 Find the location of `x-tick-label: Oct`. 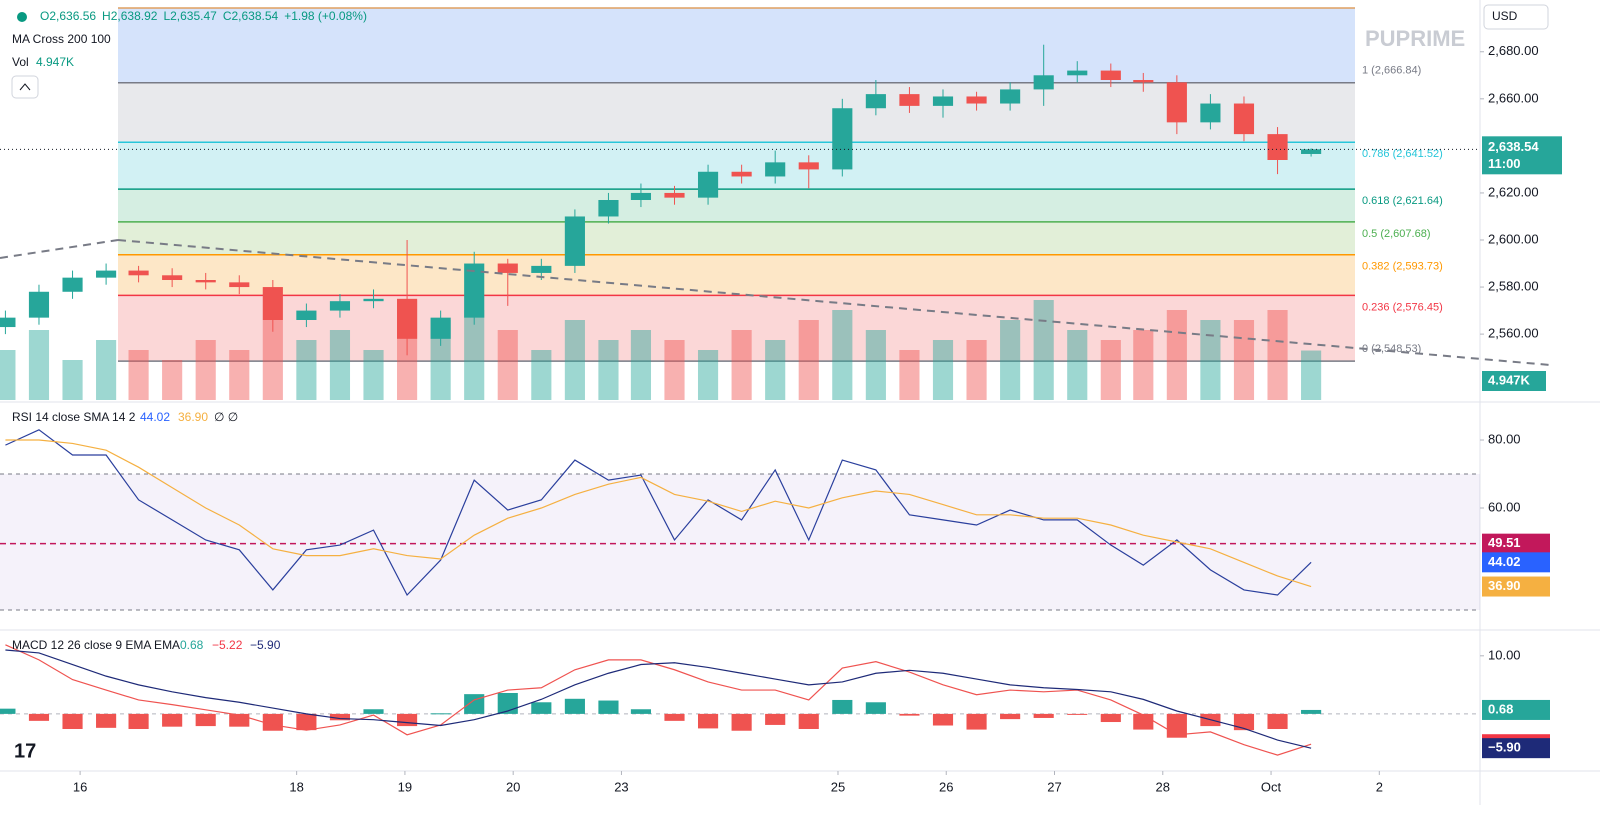

x-tick-label: Oct is located at coordinates (1271, 786).